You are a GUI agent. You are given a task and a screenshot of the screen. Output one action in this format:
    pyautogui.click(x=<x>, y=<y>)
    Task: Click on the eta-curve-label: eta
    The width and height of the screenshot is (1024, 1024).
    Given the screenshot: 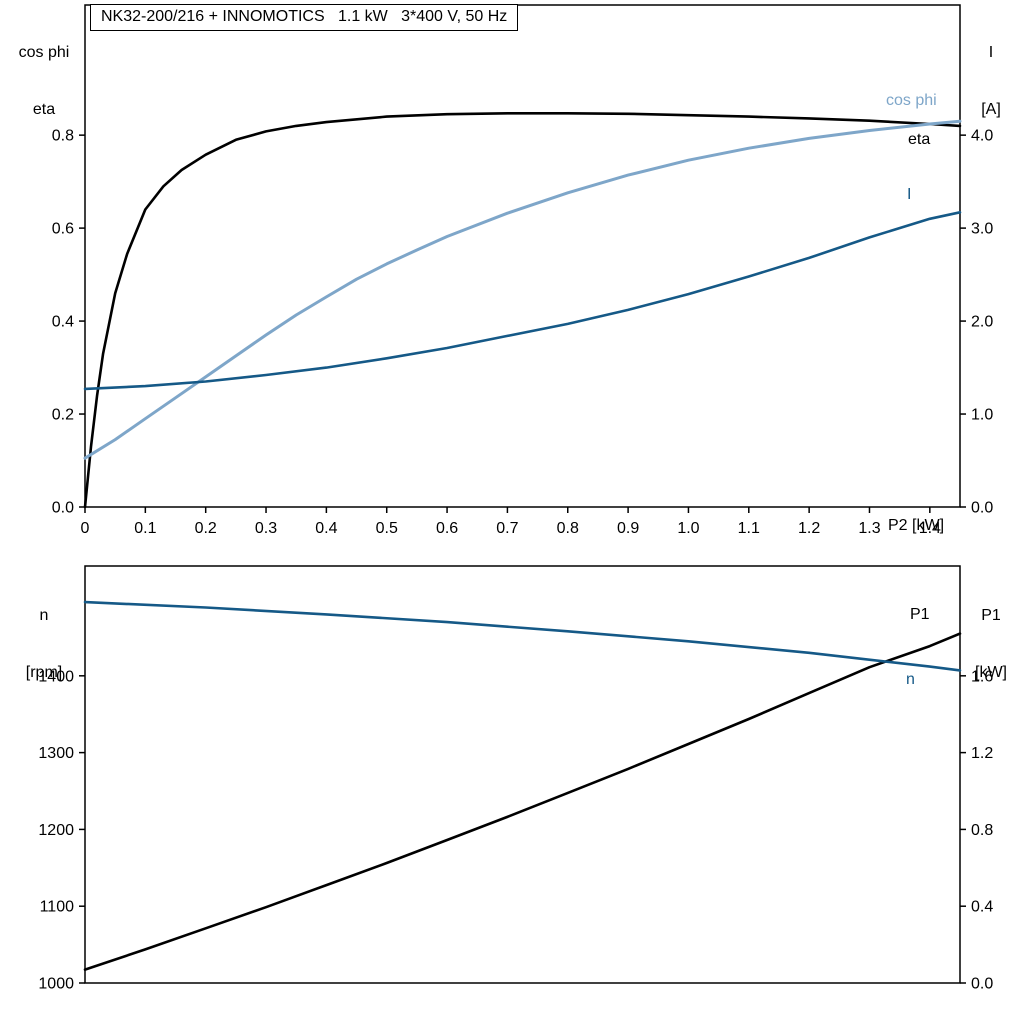 What is the action you would take?
    pyautogui.click(x=919, y=139)
    